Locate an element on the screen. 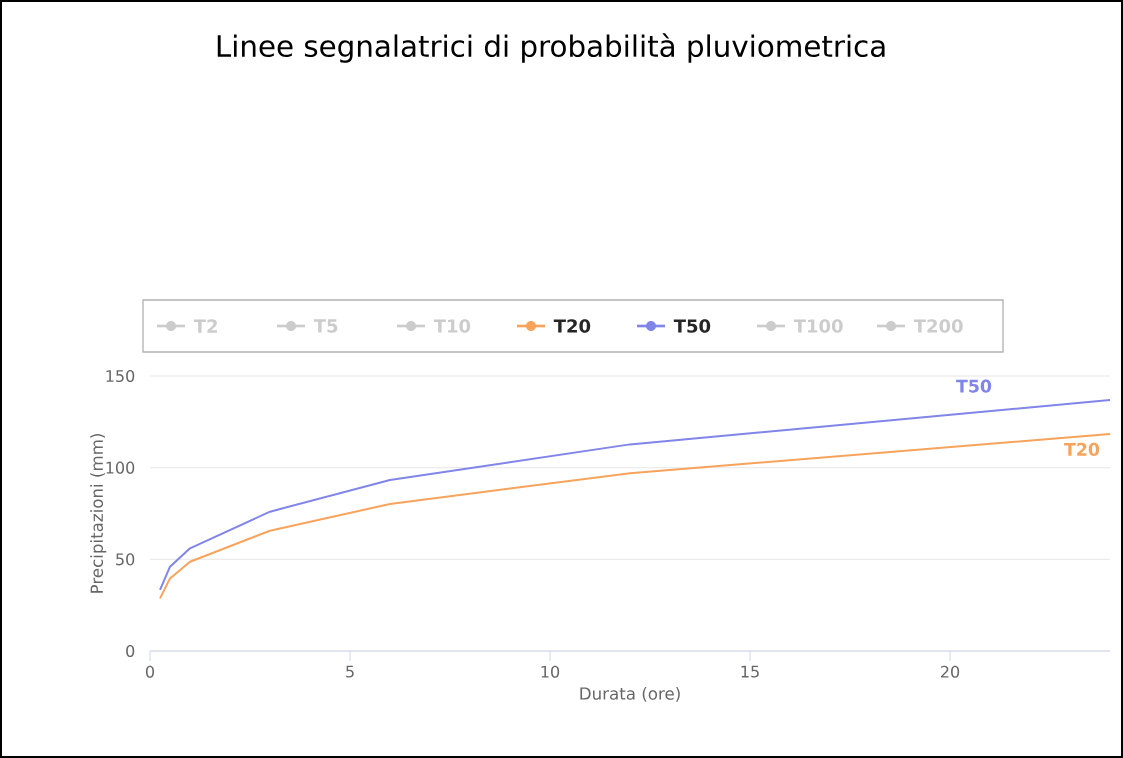 Image resolution: width=1123 pixels, height=758 pixels. y-tick-label: 150 is located at coordinates (120, 376).